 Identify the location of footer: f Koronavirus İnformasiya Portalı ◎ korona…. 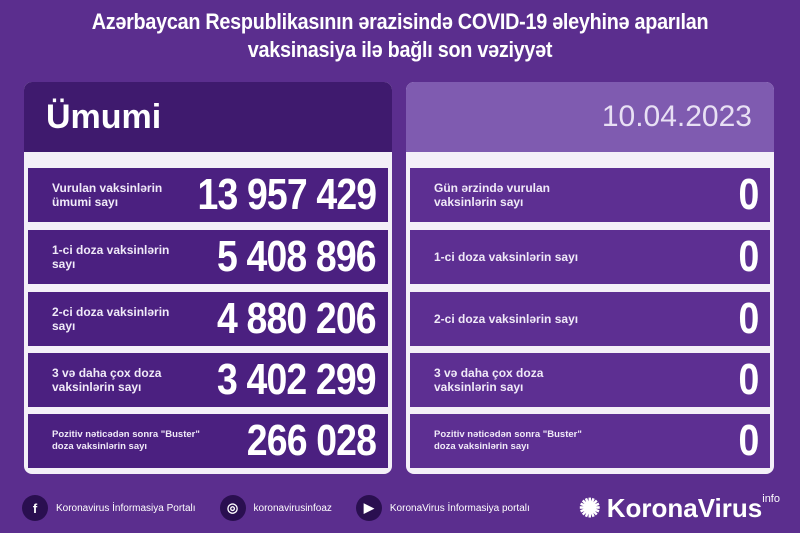
(401, 508).